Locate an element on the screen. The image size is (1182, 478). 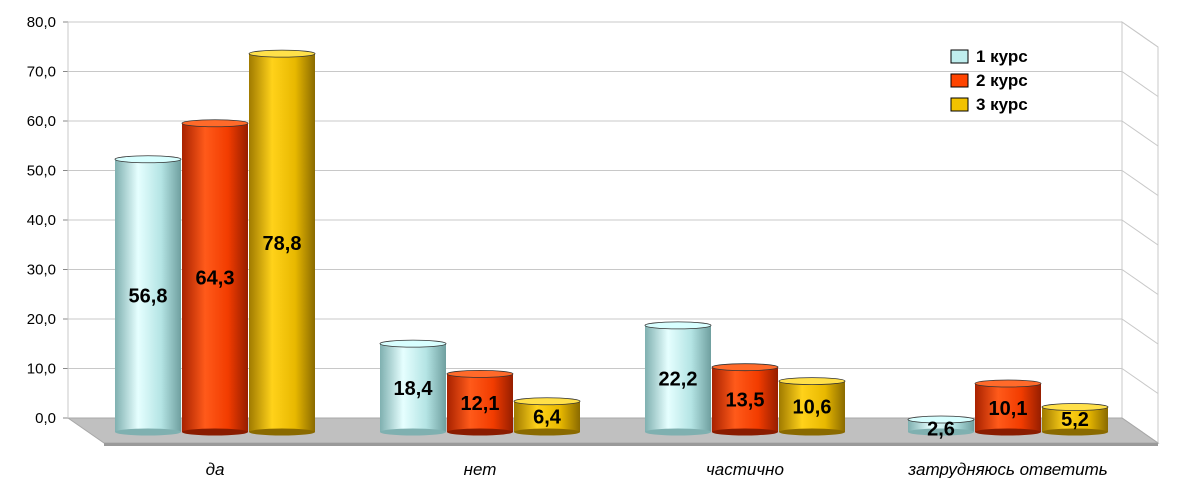
category-label: нет is located at coordinates (480, 469).